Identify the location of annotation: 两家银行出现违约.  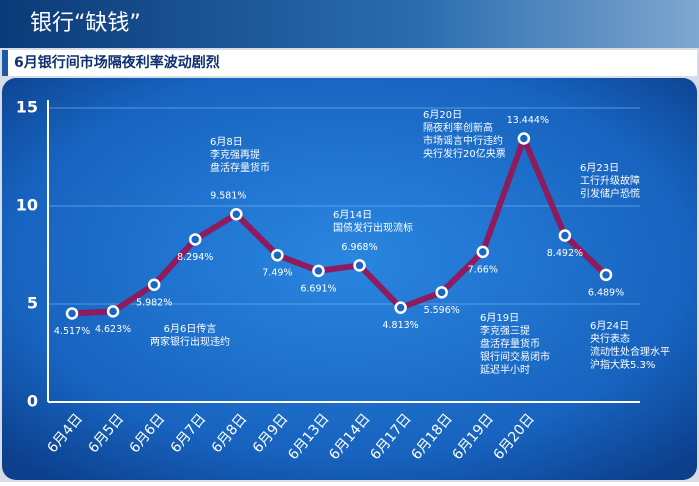
(190, 341).